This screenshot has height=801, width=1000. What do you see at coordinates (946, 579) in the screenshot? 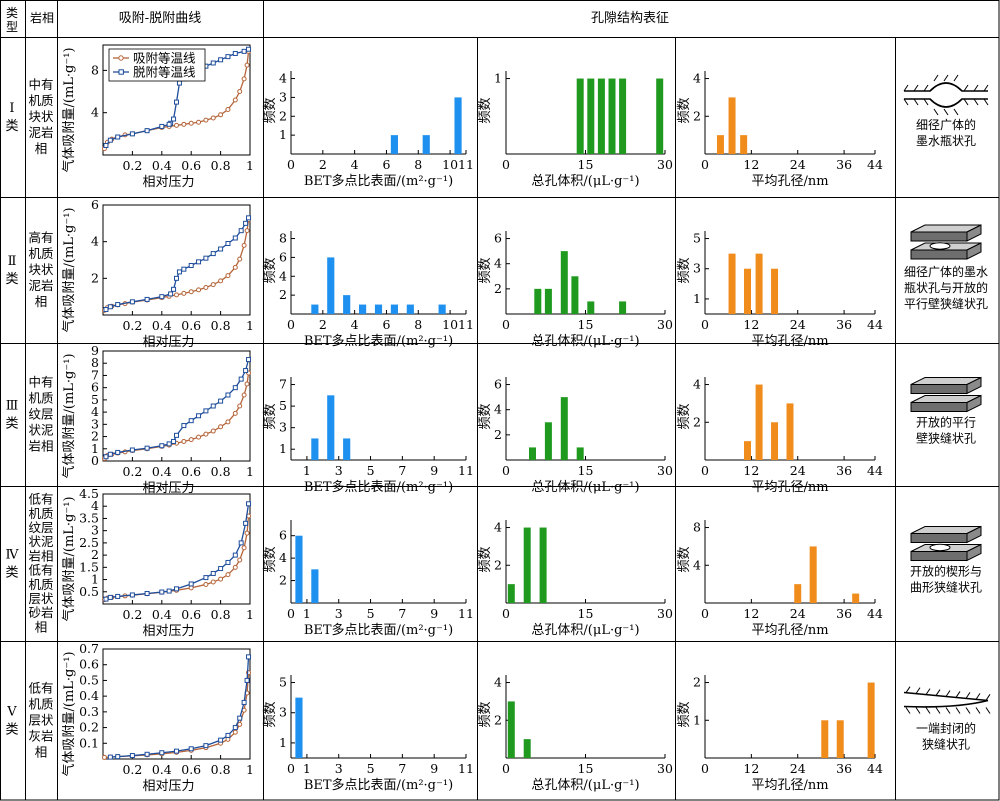
I see `pore-type-label: 开放的楔形与曲形狭缝状孔` at bounding box center [946, 579].